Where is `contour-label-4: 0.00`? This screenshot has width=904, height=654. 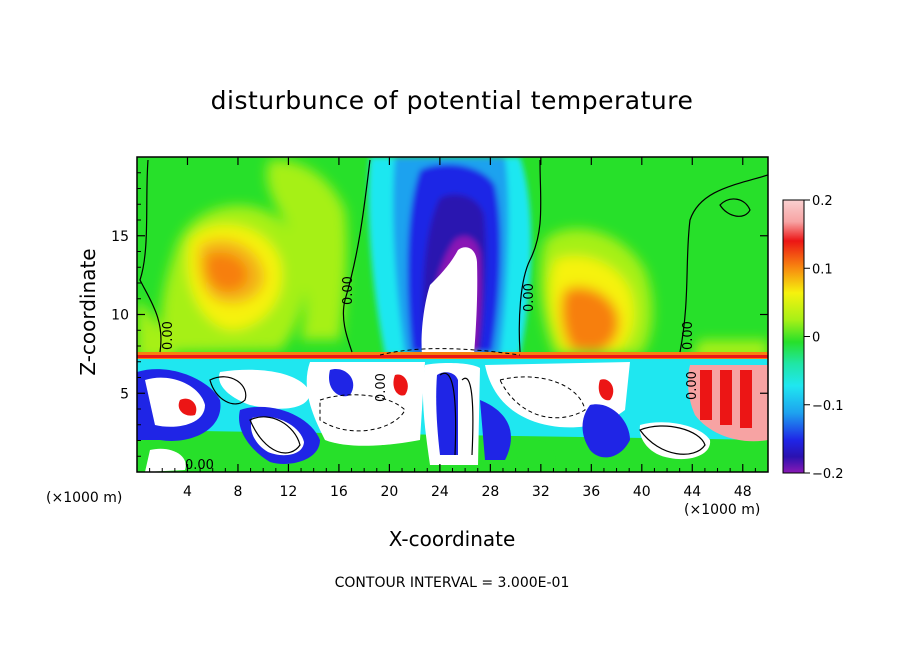
contour-label-4: 0.00 is located at coordinates (688, 335).